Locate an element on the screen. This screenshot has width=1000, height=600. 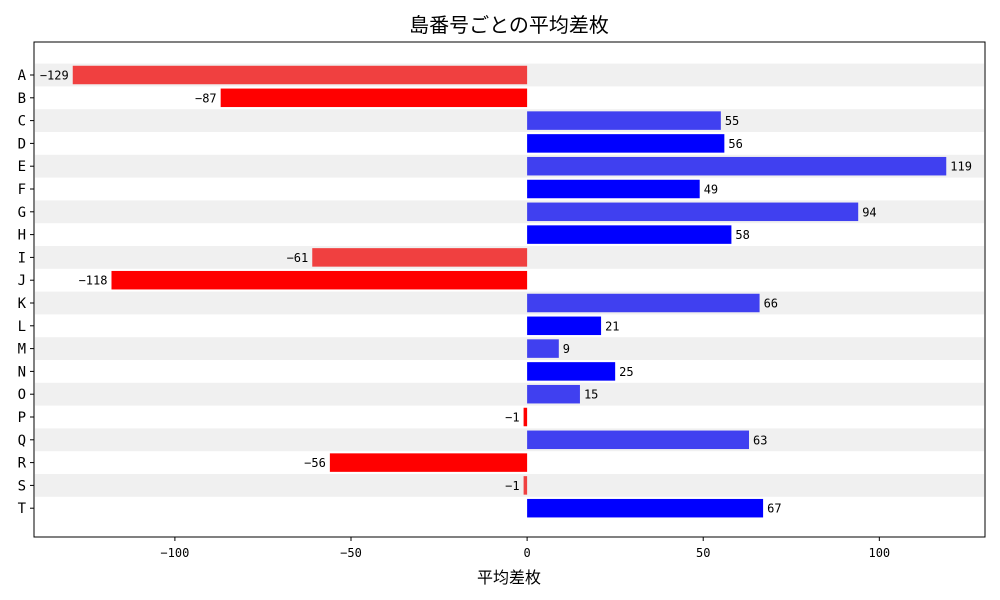
bar-I is located at coordinates (420, 257).